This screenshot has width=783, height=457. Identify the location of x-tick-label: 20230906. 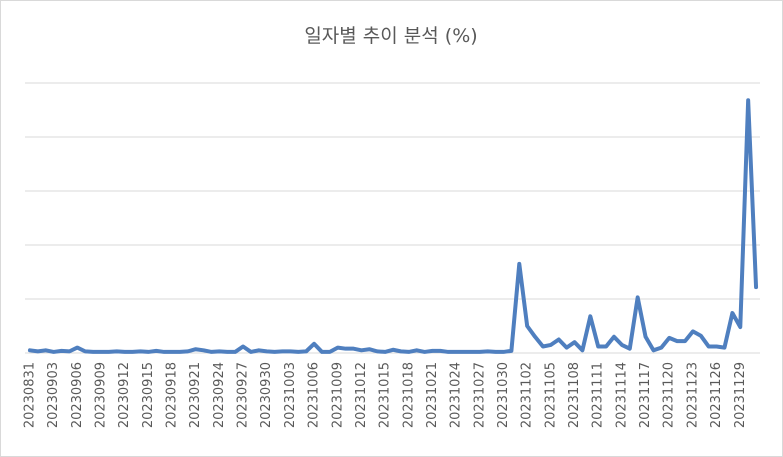
(77, 395).